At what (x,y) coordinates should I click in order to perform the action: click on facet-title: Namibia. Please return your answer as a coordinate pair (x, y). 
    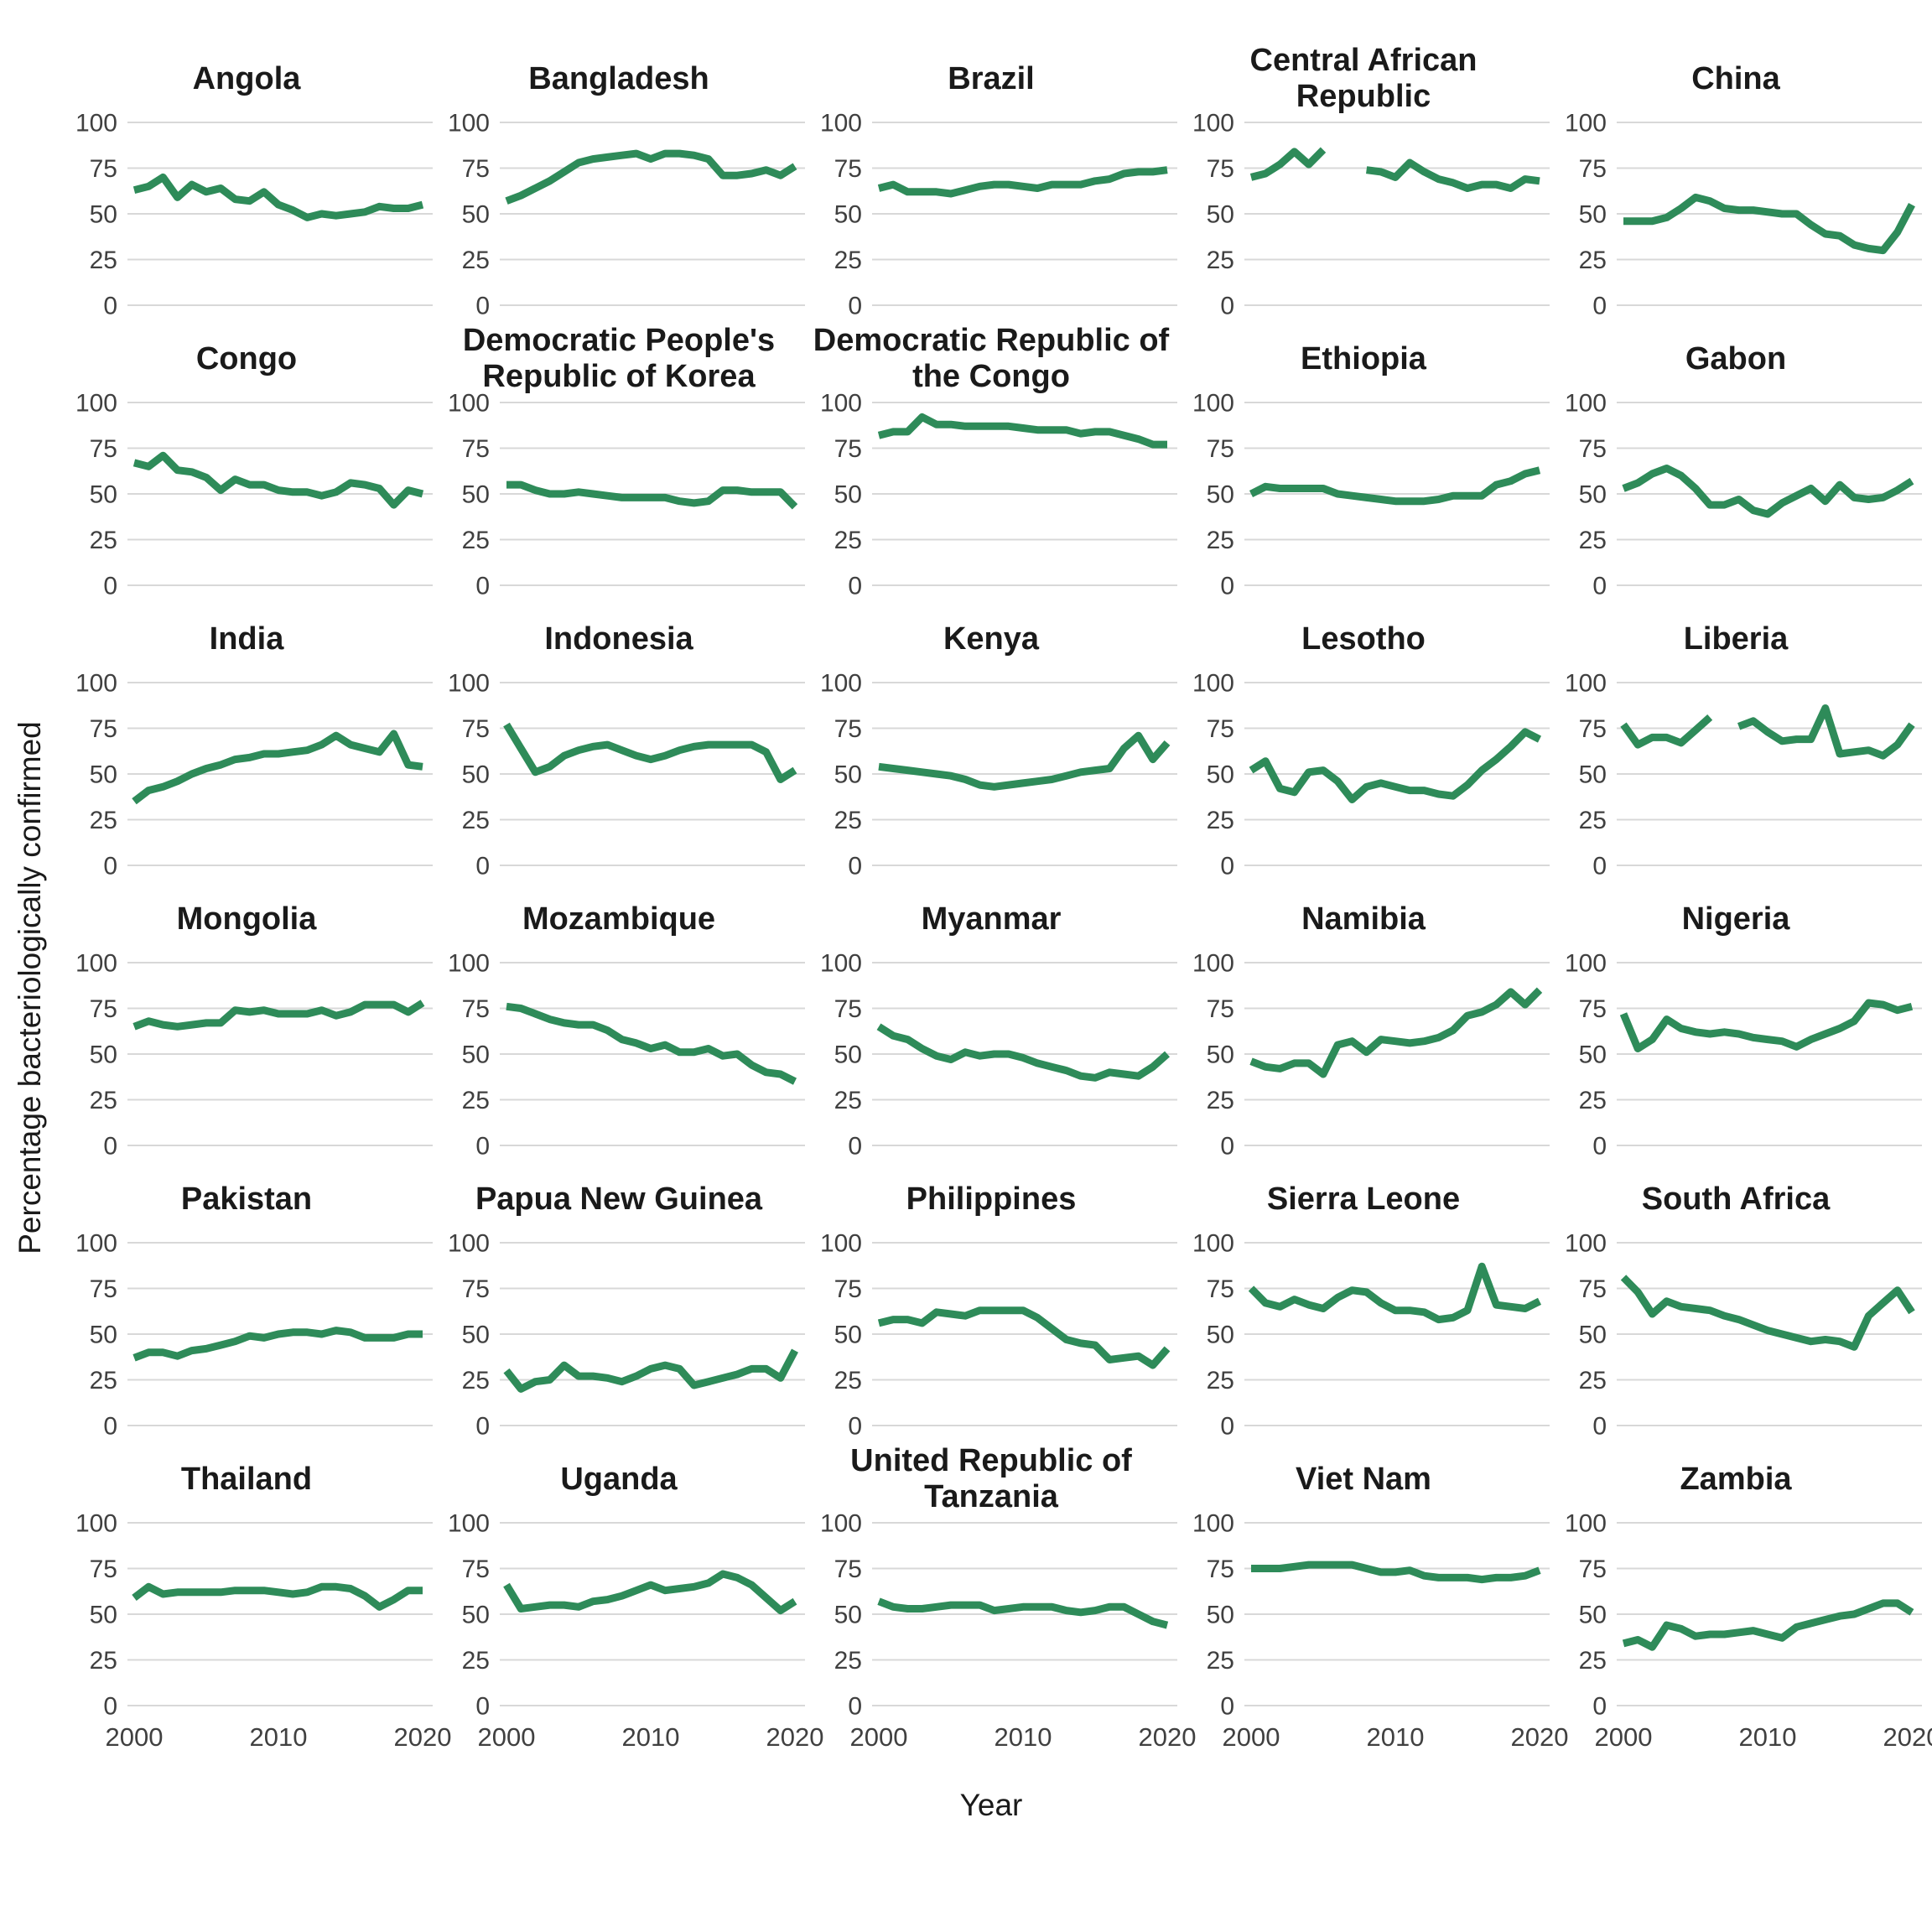
    Looking at the image, I should click on (1363, 919).